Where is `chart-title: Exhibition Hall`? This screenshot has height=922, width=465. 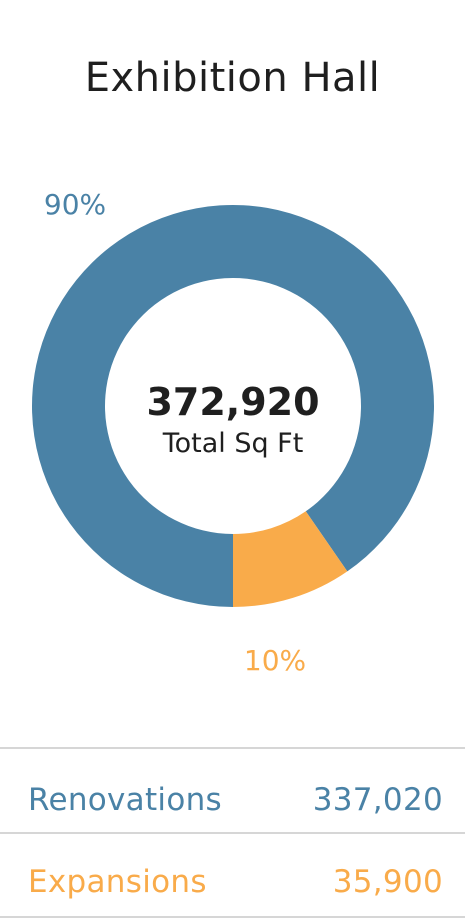 chart-title: Exhibition Hall is located at coordinates (232, 78).